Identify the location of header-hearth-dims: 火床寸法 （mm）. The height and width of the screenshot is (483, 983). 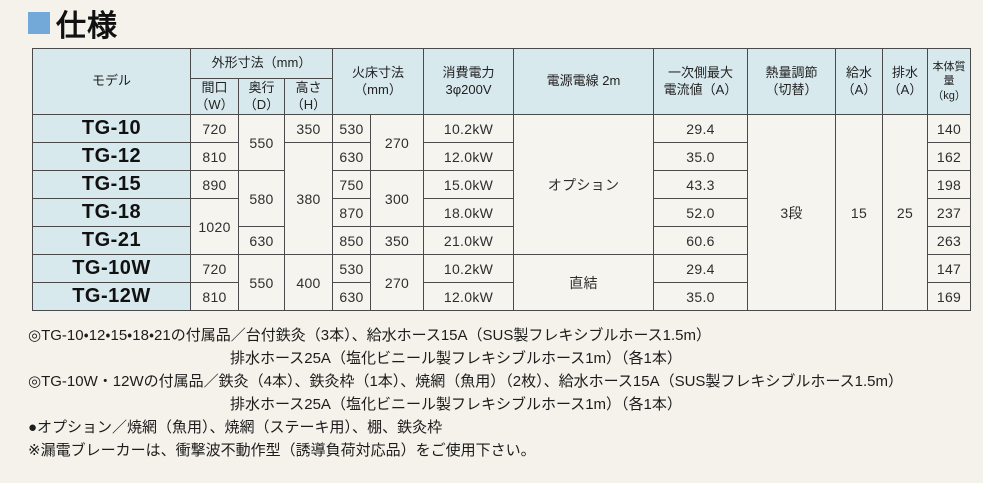
(378, 81).